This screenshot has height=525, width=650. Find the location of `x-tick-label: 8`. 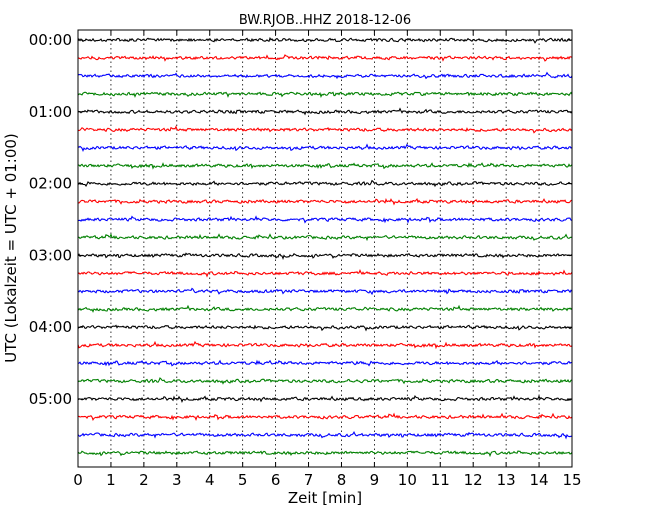

x-tick-label: 8 is located at coordinates (342, 480).